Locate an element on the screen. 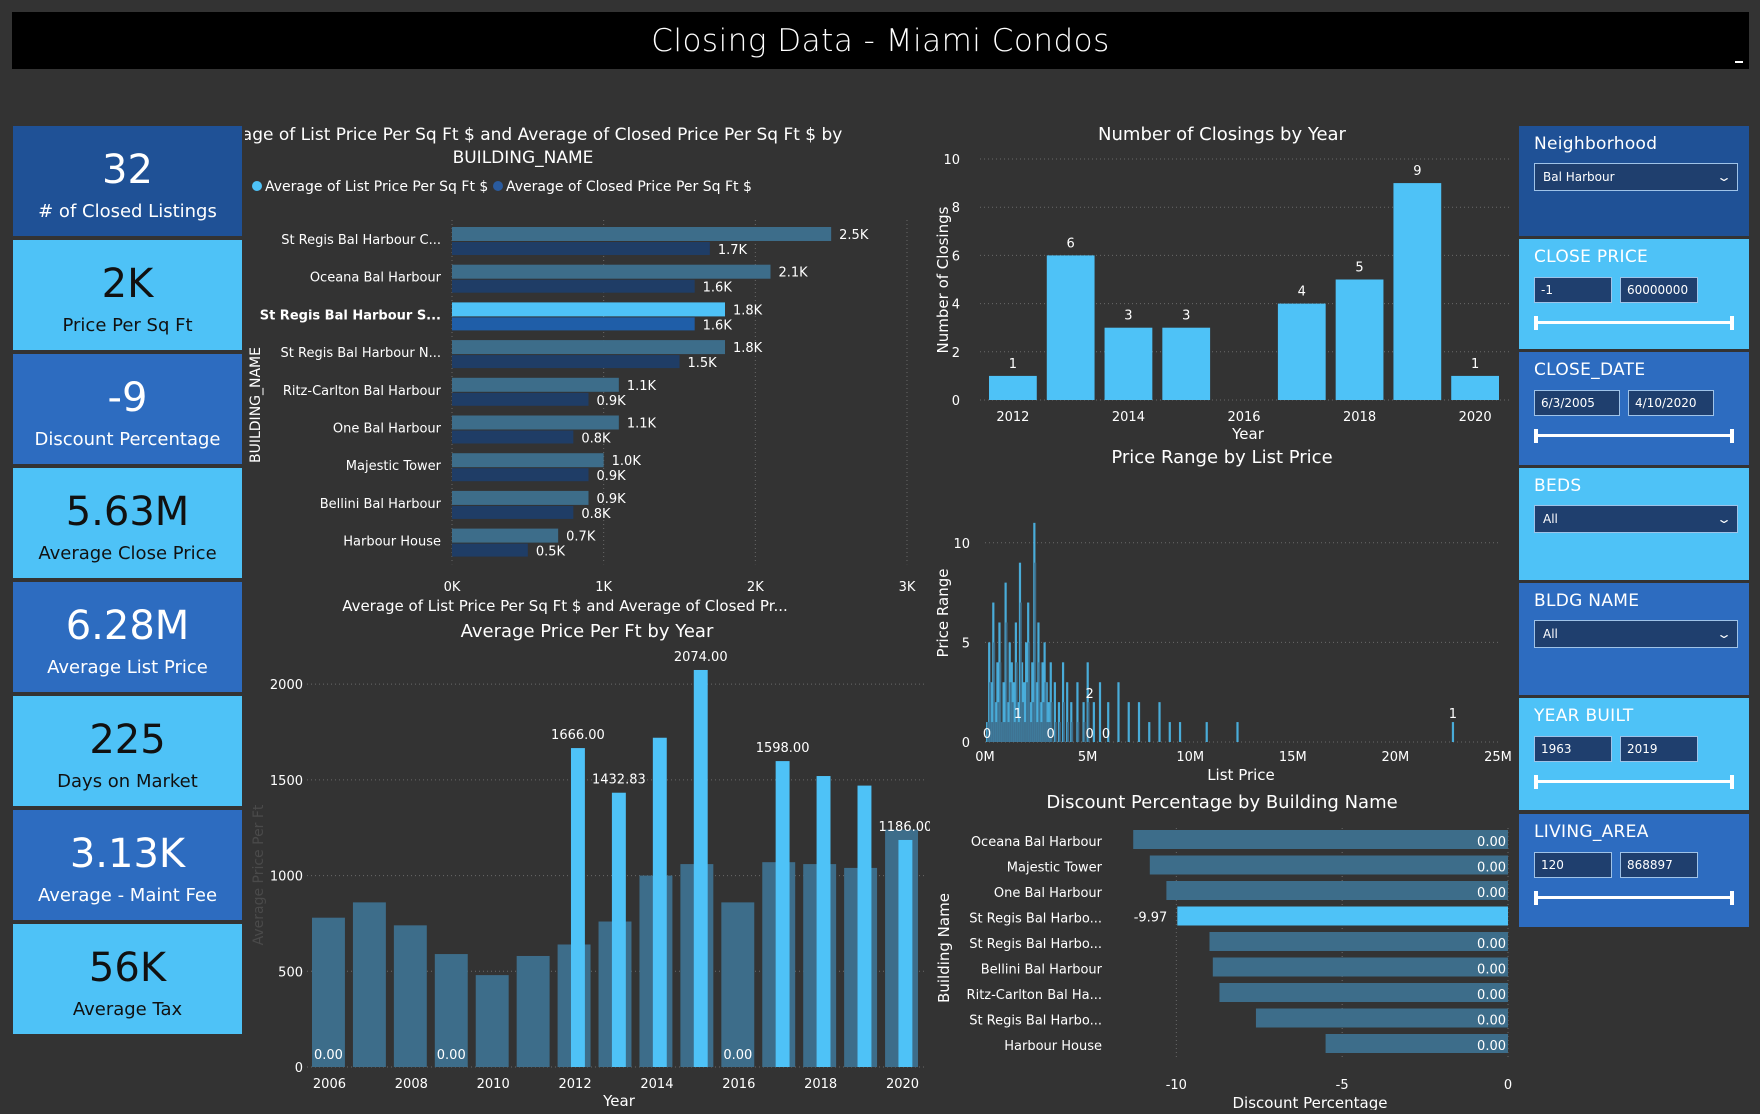 This screenshot has width=1760, height=1114. minimize-icon is located at coordinates (1739, 62).